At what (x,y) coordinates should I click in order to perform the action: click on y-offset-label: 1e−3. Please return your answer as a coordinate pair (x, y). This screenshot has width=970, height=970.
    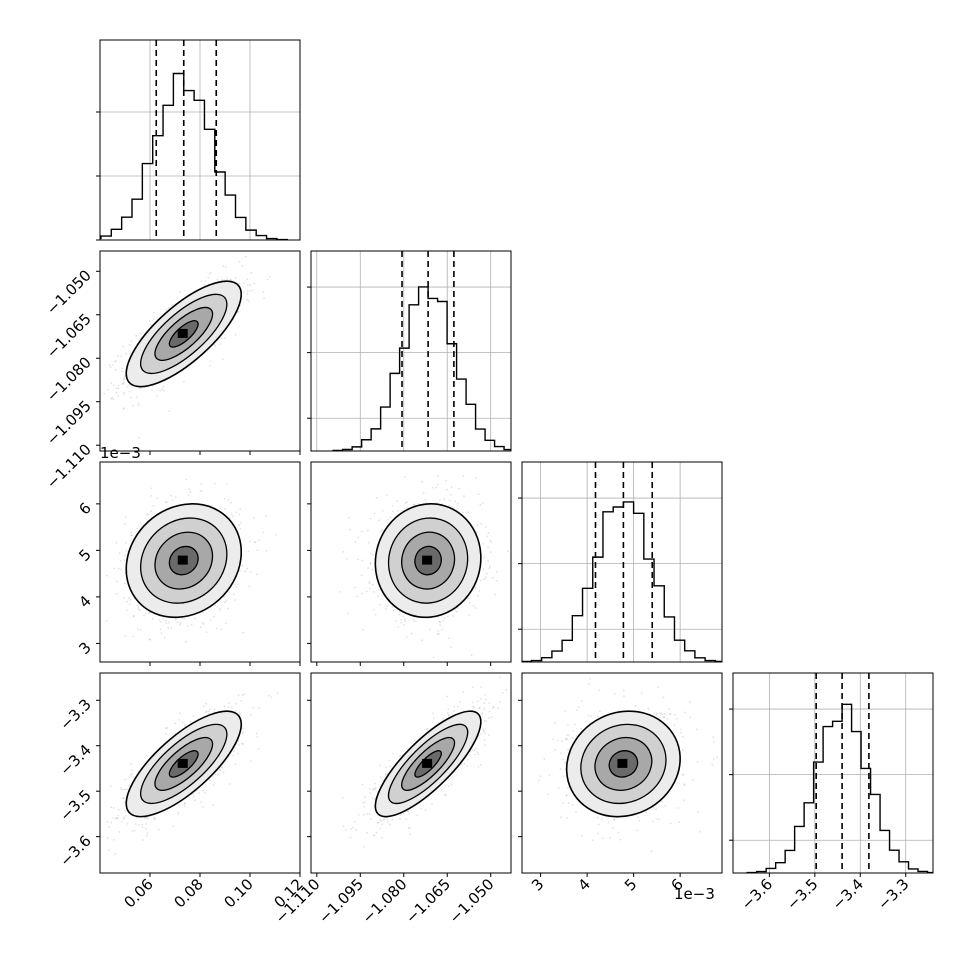
    Looking at the image, I should click on (120, 453).